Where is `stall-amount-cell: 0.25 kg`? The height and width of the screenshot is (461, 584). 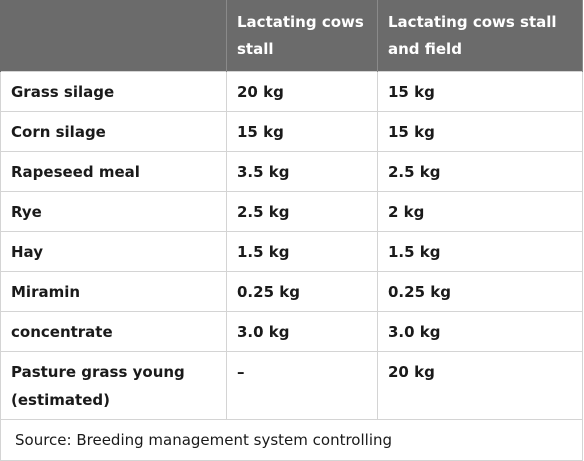 stall-amount-cell: 0.25 kg is located at coordinates (302, 291).